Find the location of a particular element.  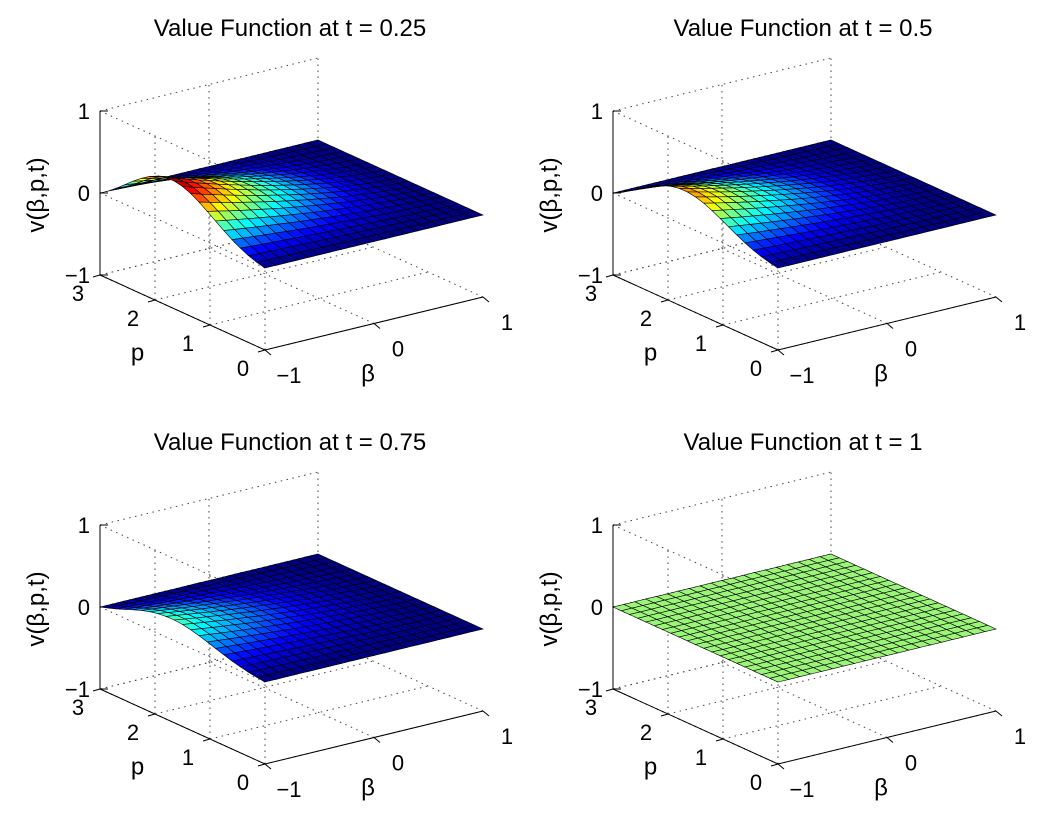

panel-title: Value Function at t = 0.25 is located at coordinates (290, 28).